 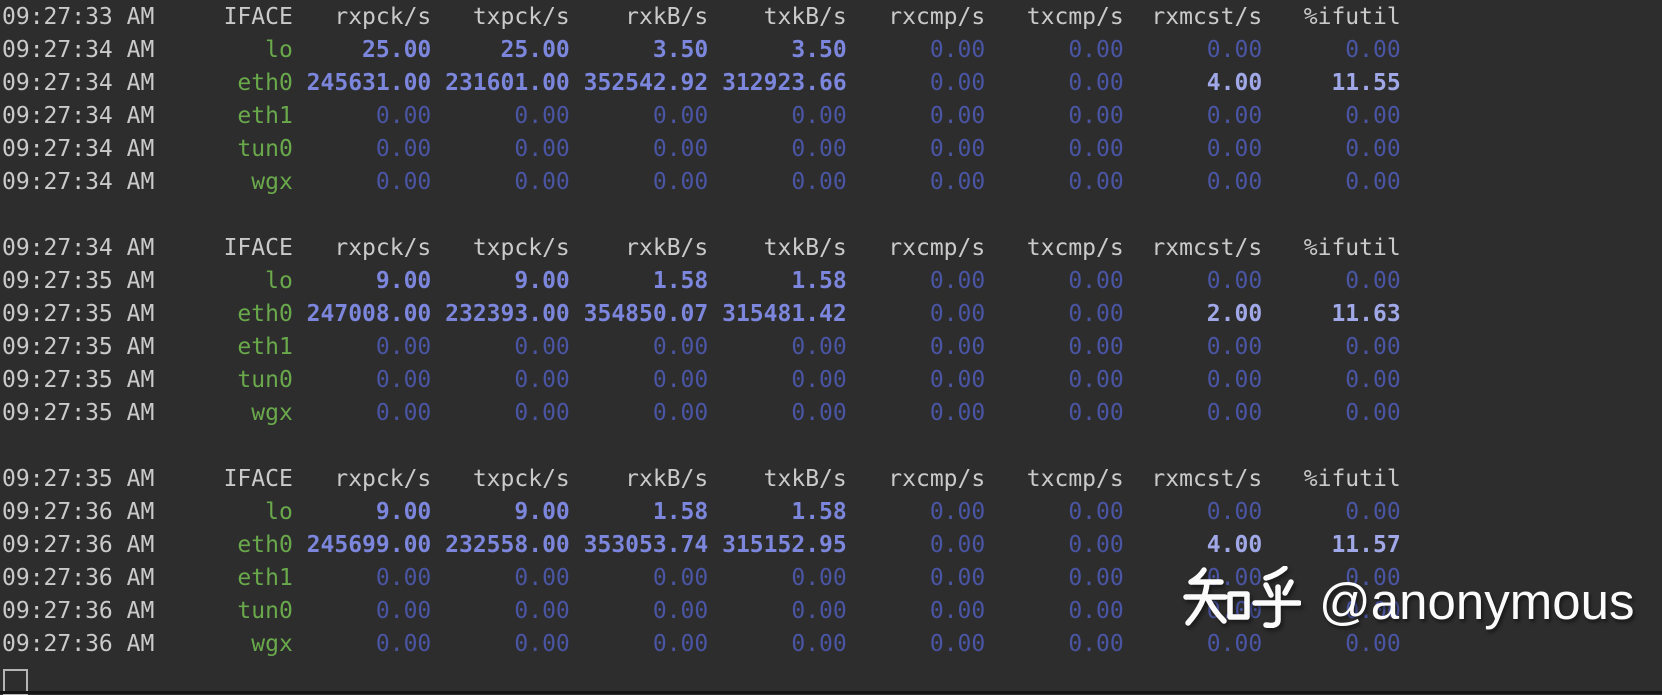 What do you see at coordinates (777, 314) in the screenshot?
I see `cell-value: 315481.42` at bounding box center [777, 314].